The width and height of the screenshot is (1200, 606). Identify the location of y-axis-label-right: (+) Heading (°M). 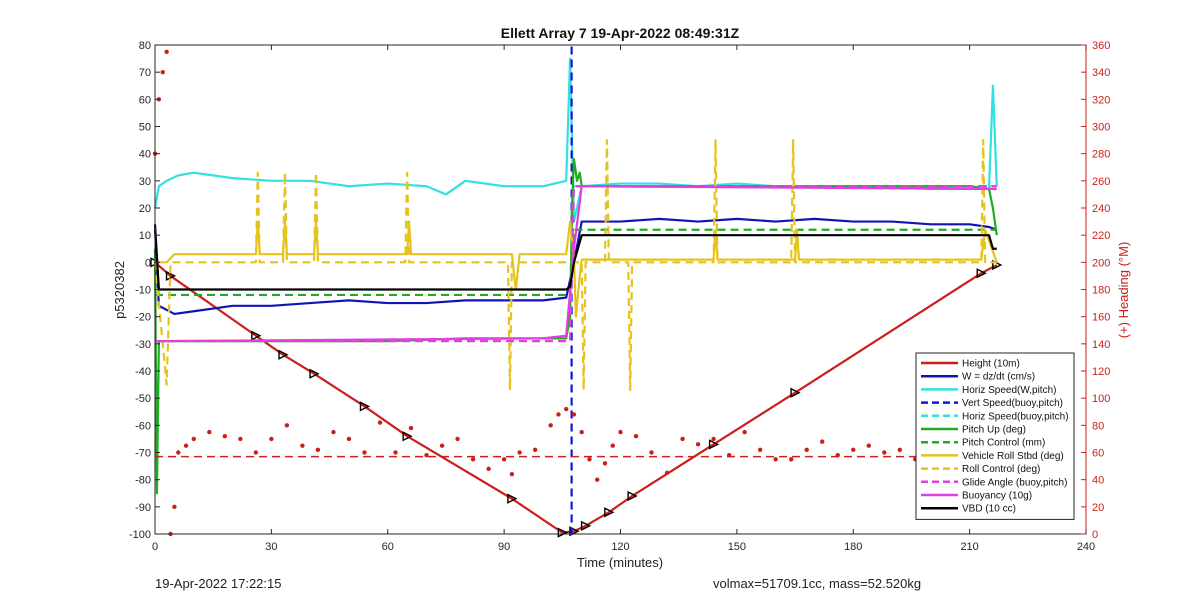
(1123, 290).